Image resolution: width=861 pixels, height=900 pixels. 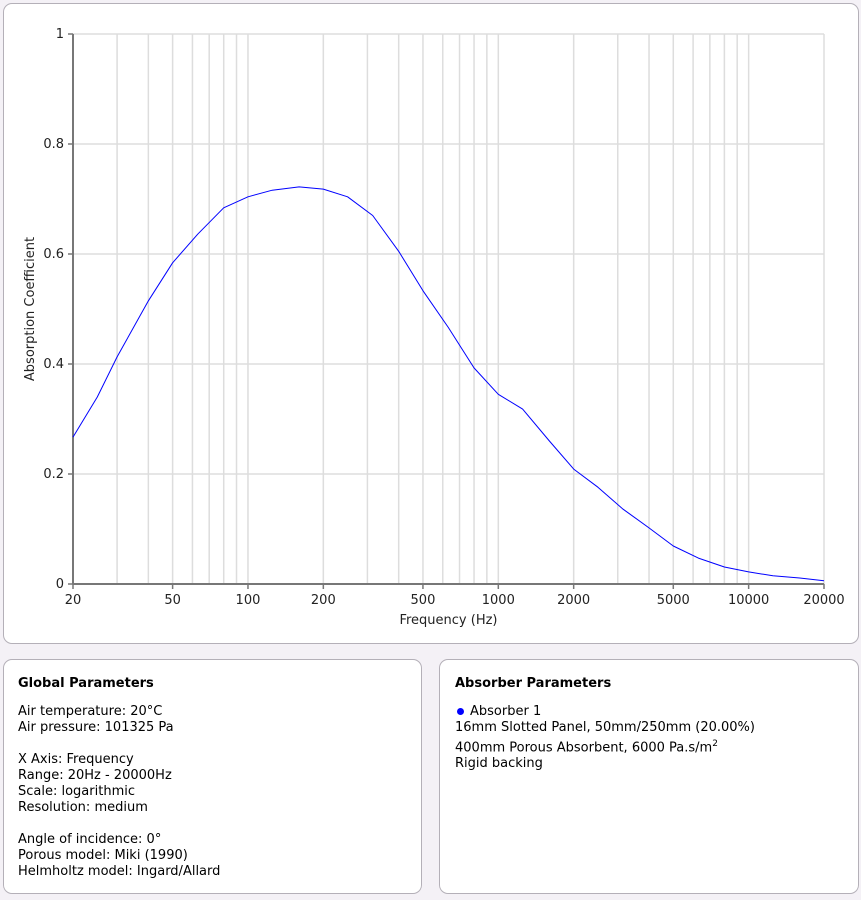 I want to click on layer-1: 16mm Slotted Panel, 50mm/250mm (20.00%), so click(x=605, y=727).